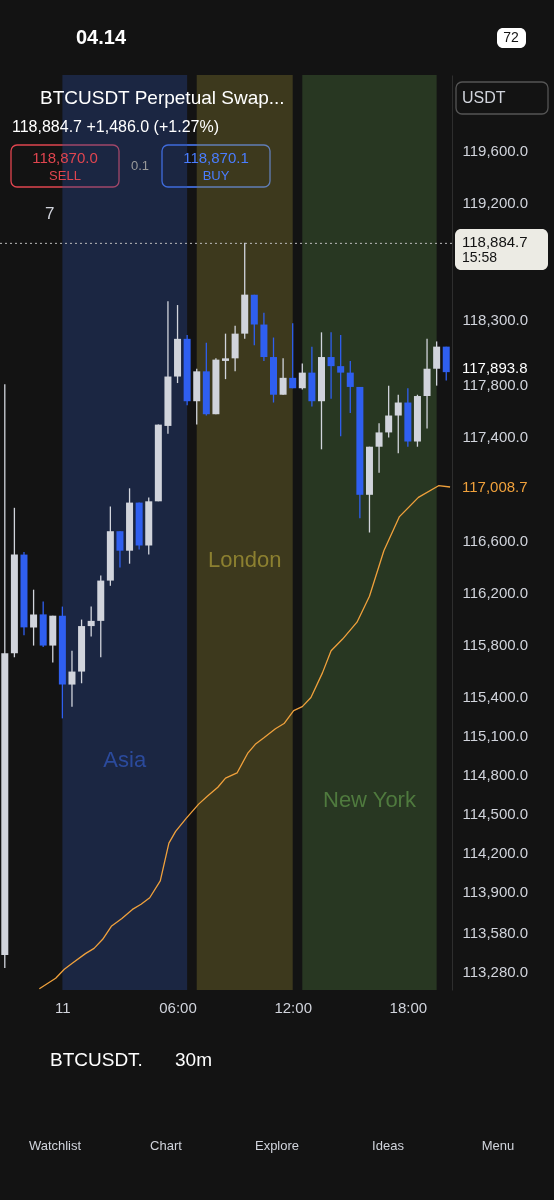 The image size is (554, 1200). Describe the element at coordinates (495, 436) in the screenshot. I see `y-tick-label: 117,400.0` at that location.